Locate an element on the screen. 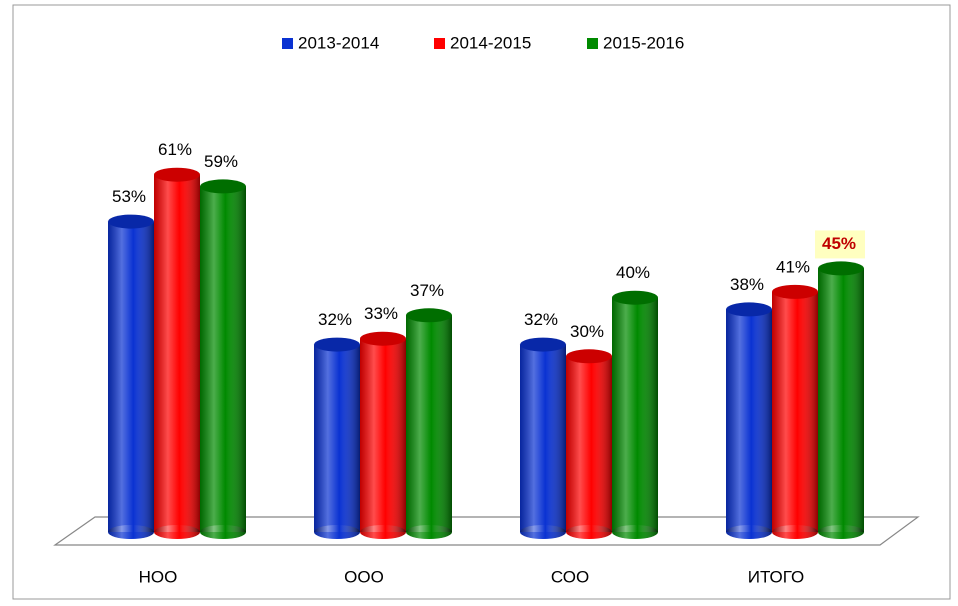 This screenshot has width=958, height=606. x-tick-label: НОО is located at coordinates (158, 576).